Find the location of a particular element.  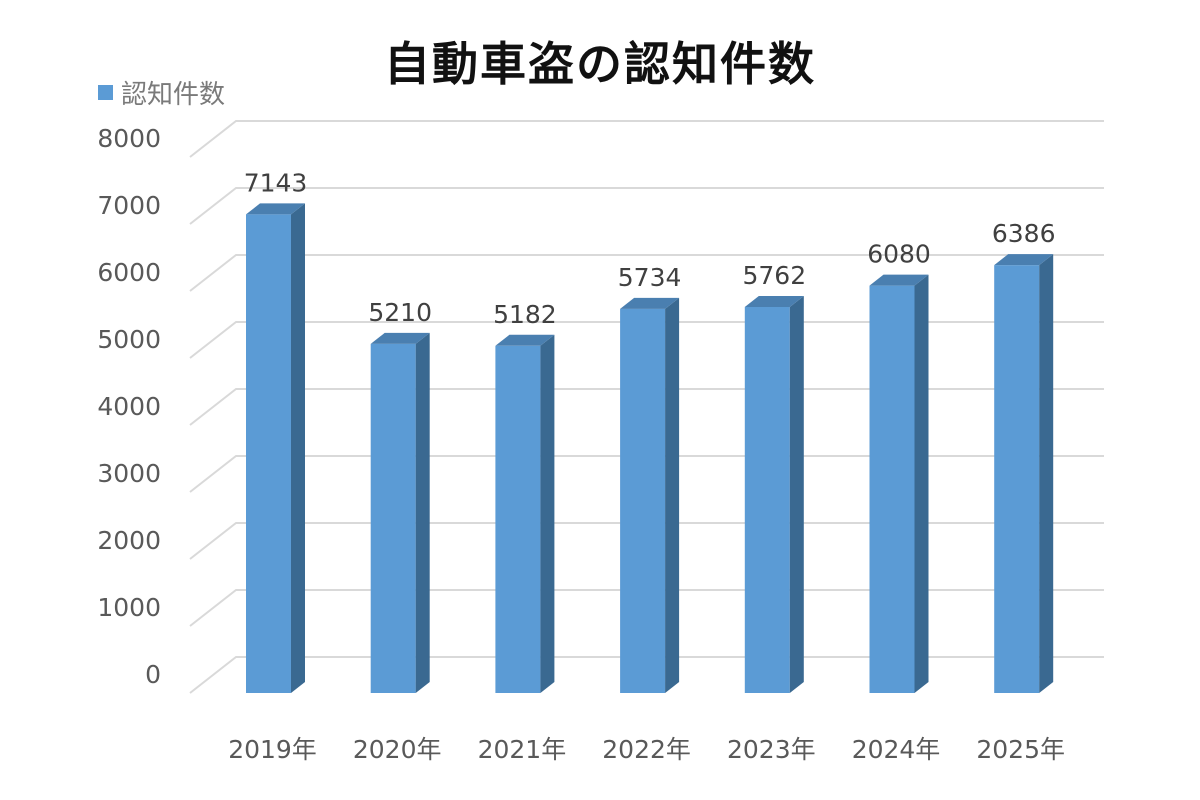

y-tick-label: 0 is located at coordinates (153, 674).